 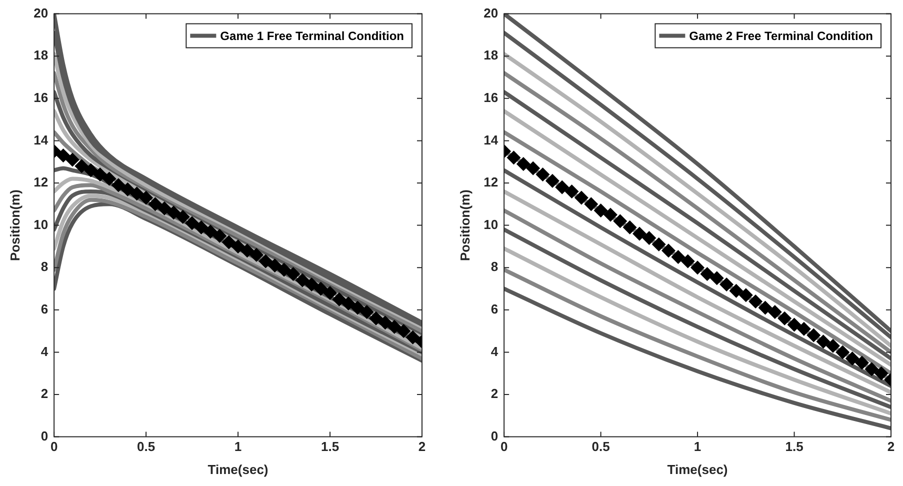 I want to click on legend-label: Game 2 Free Terminal Condition, so click(x=781, y=36).